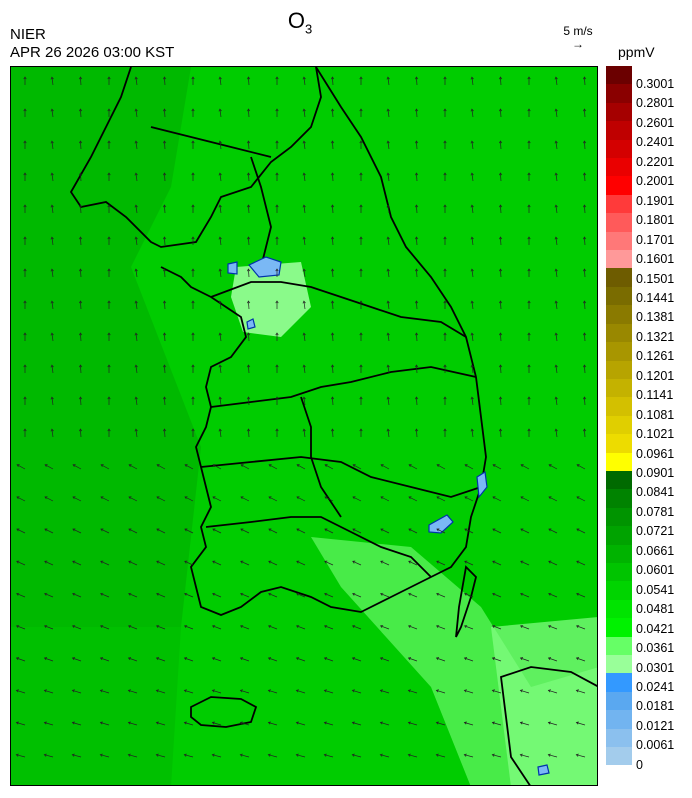  Describe the element at coordinates (655, 297) in the screenshot. I see `legend-label: 0.1441` at that location.